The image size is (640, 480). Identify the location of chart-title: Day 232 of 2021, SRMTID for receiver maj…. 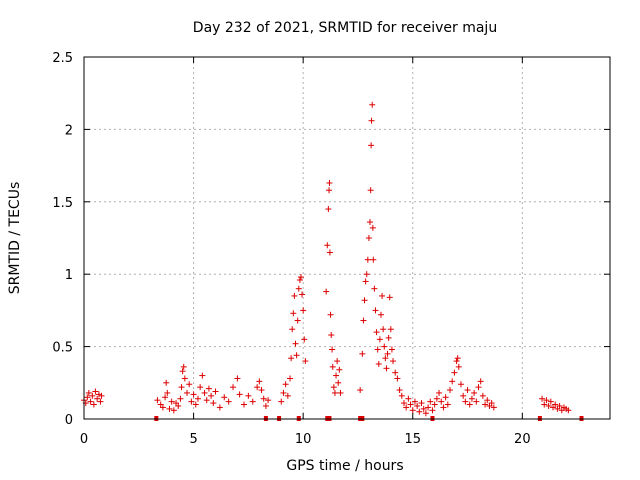
(345, 28).